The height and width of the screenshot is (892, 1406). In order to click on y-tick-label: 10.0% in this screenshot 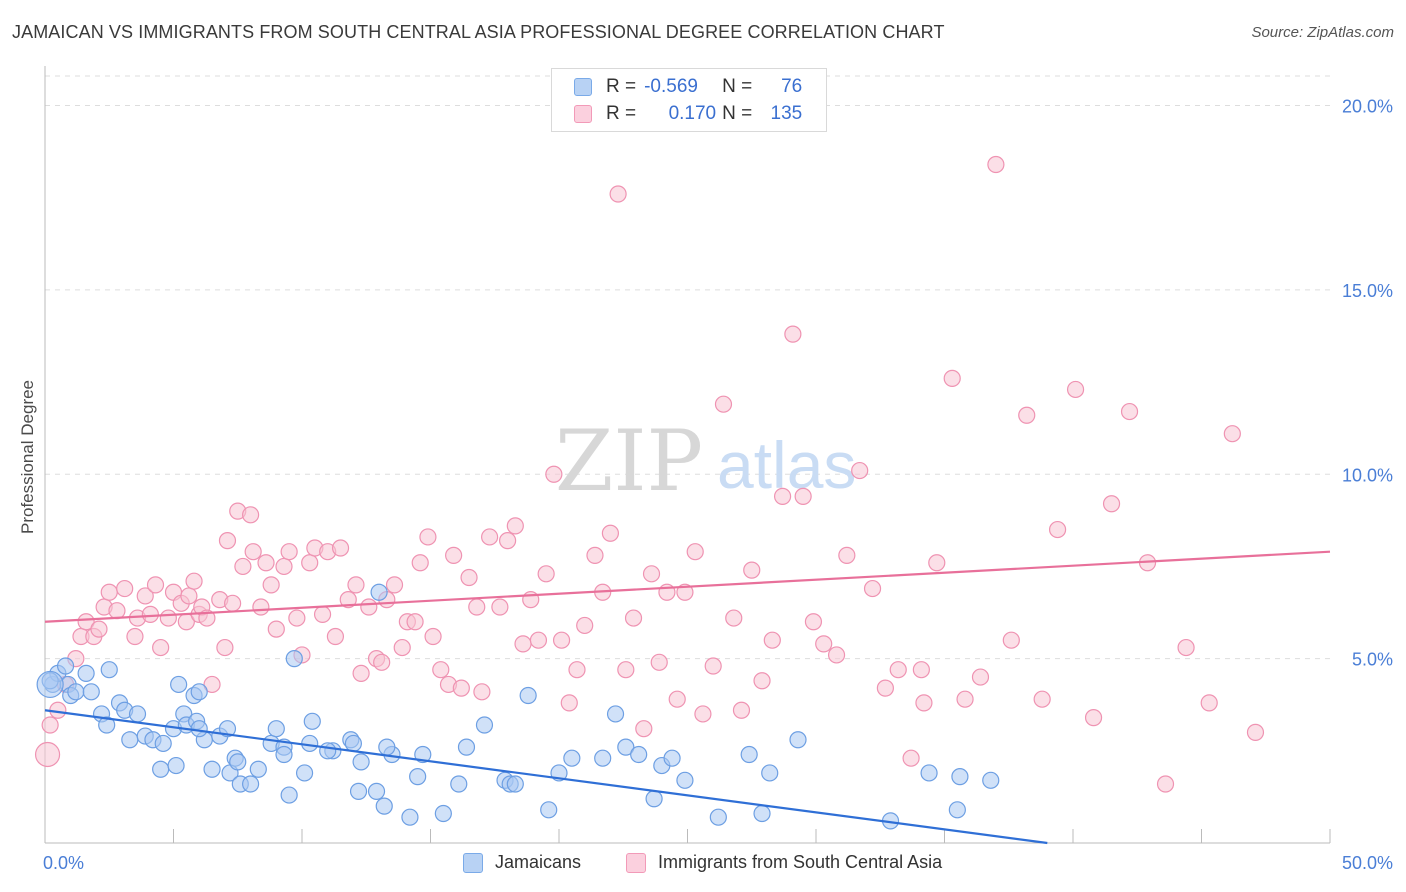, I will do `click(1367, 475)`.